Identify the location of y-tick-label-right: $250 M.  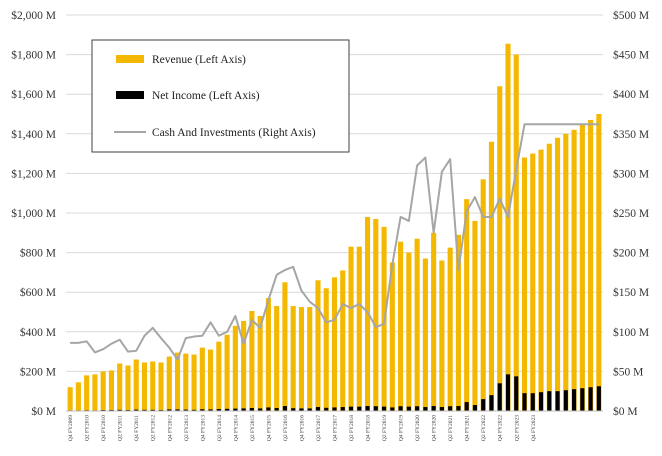
(631, 213).